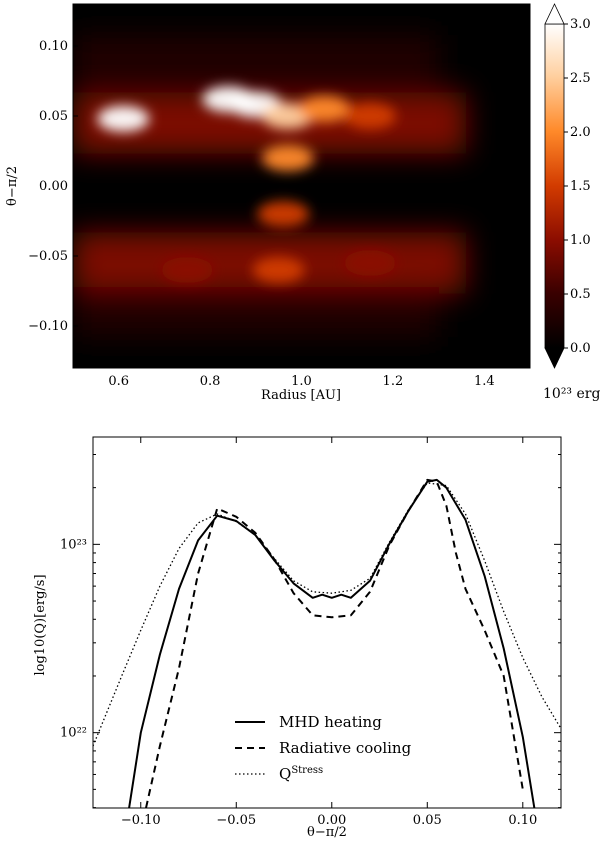  What do you see at coordinates (427, 820) in the screenshot?
I see `line-x-tick-label: 0.05` at bounding box center [427, 820].